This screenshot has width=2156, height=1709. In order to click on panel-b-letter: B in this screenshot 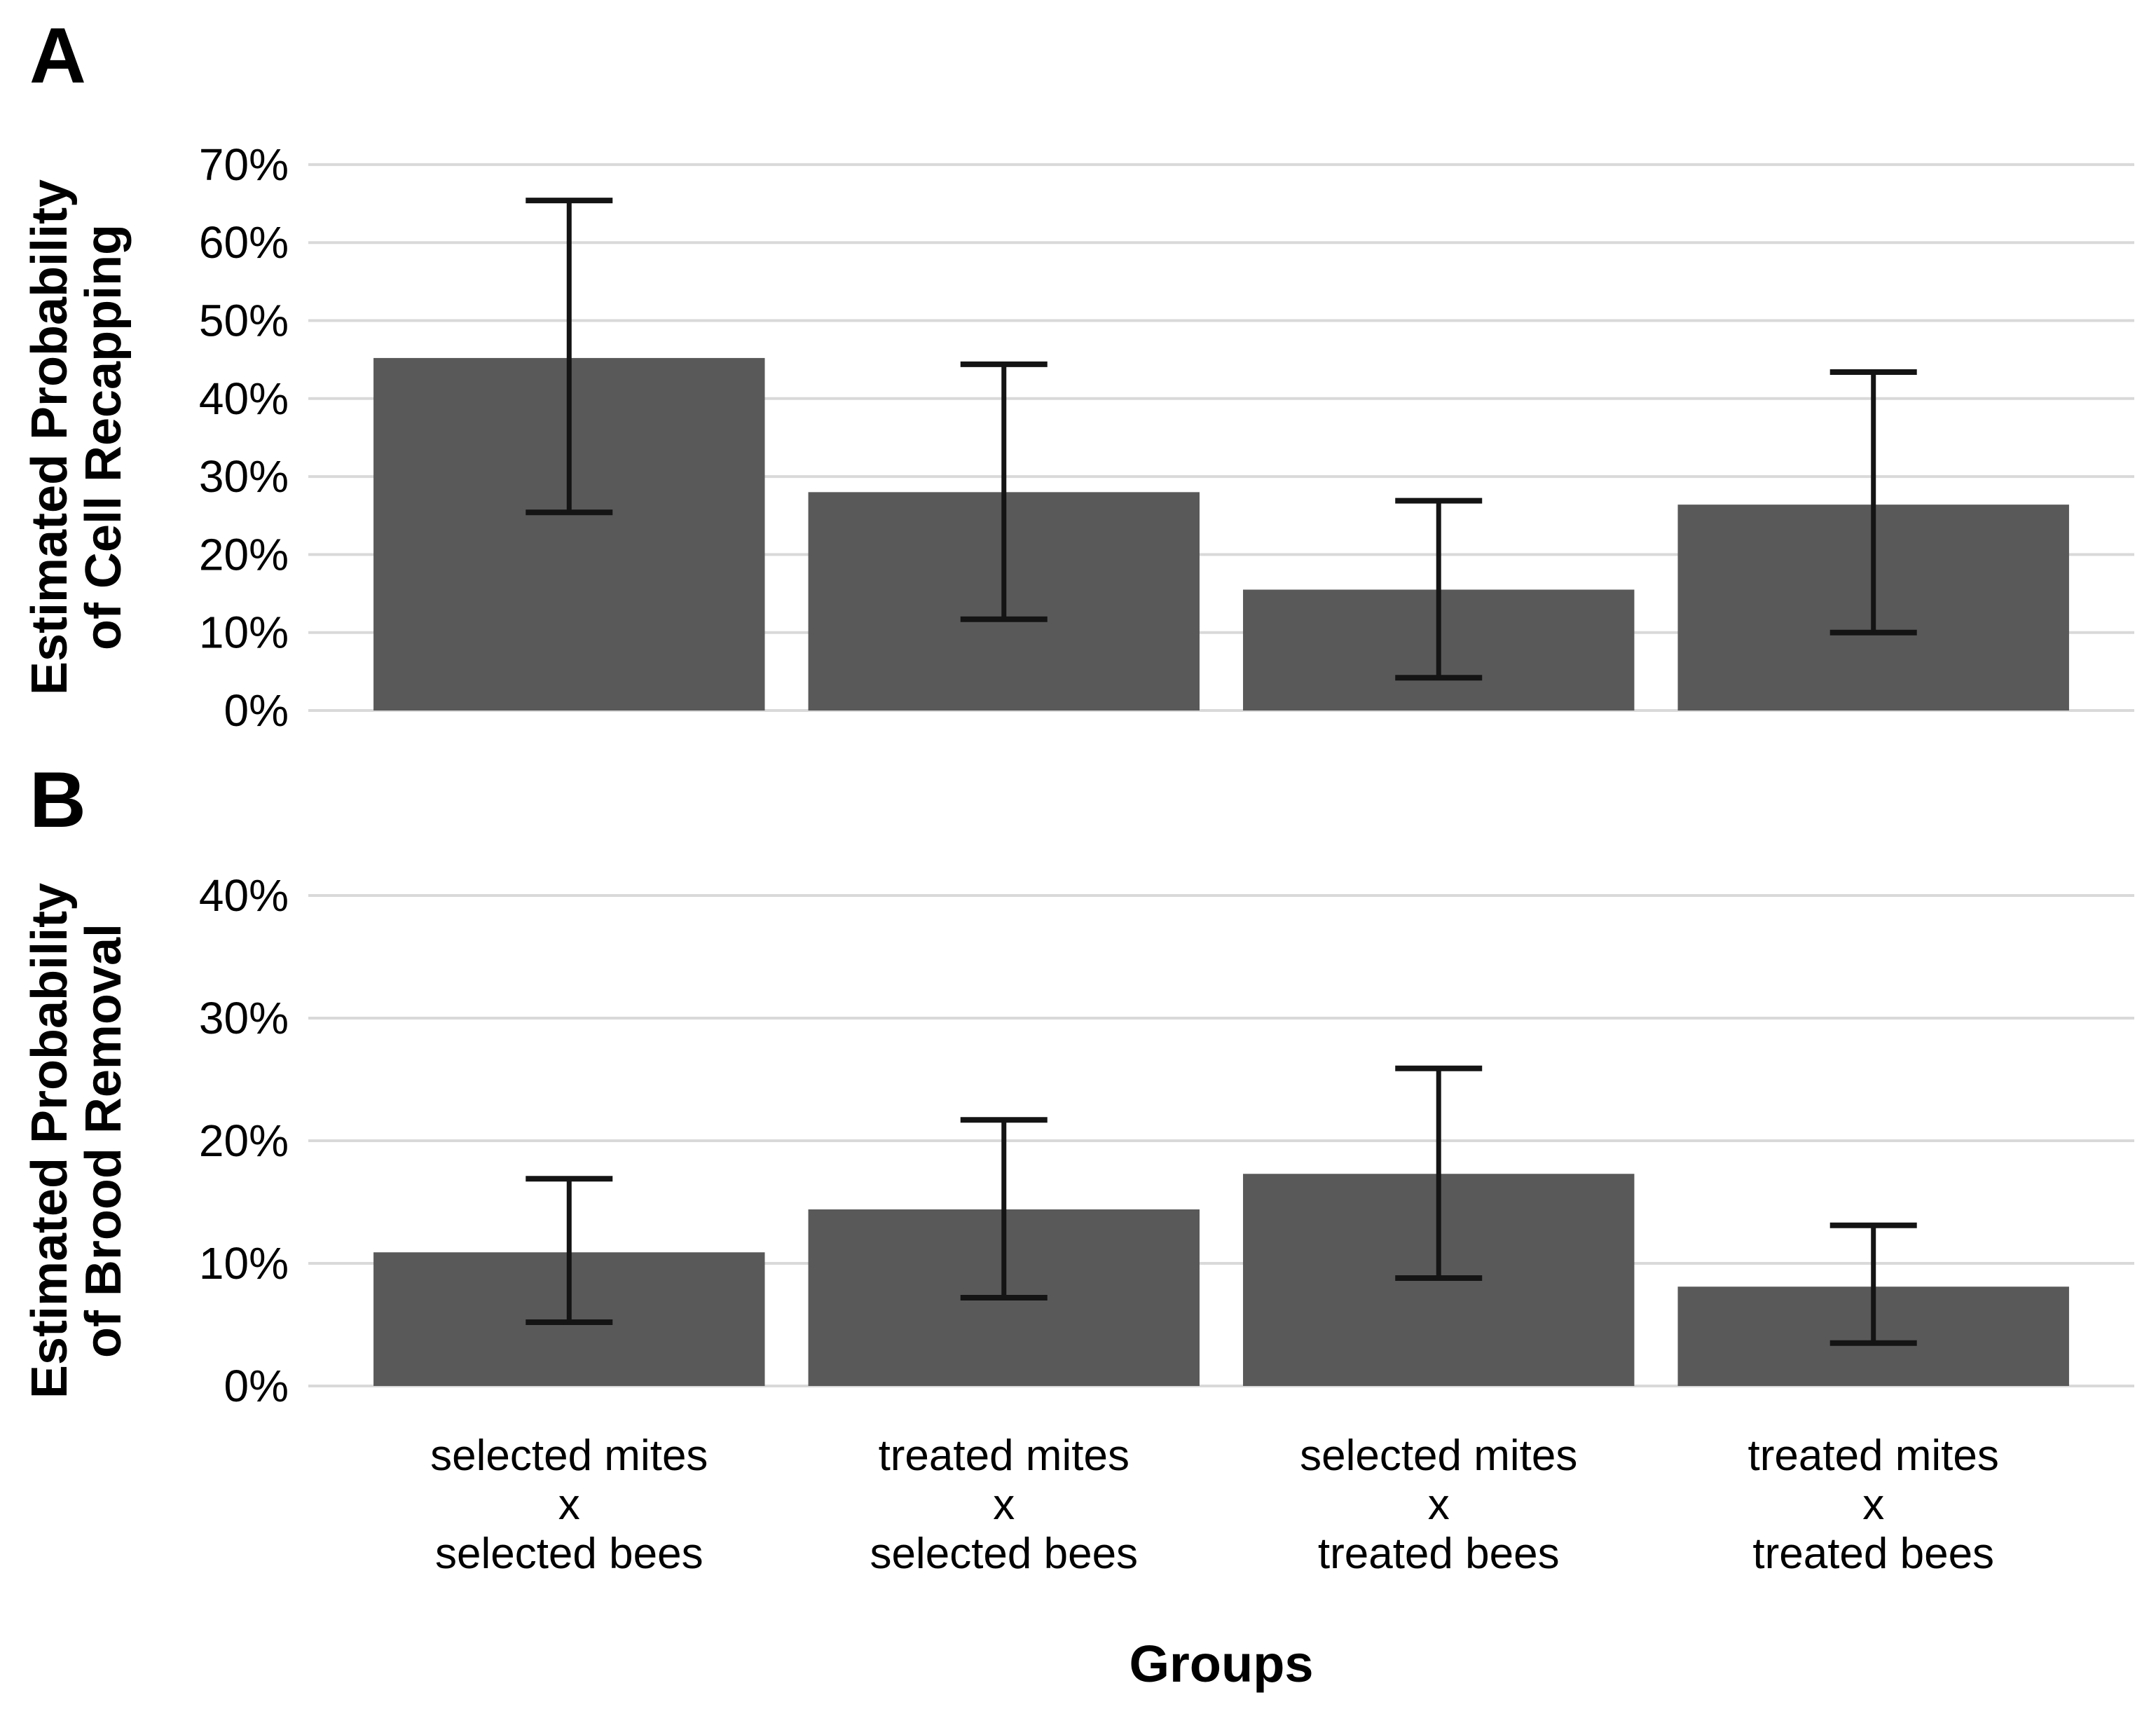, I will do `click(57, 800)`.